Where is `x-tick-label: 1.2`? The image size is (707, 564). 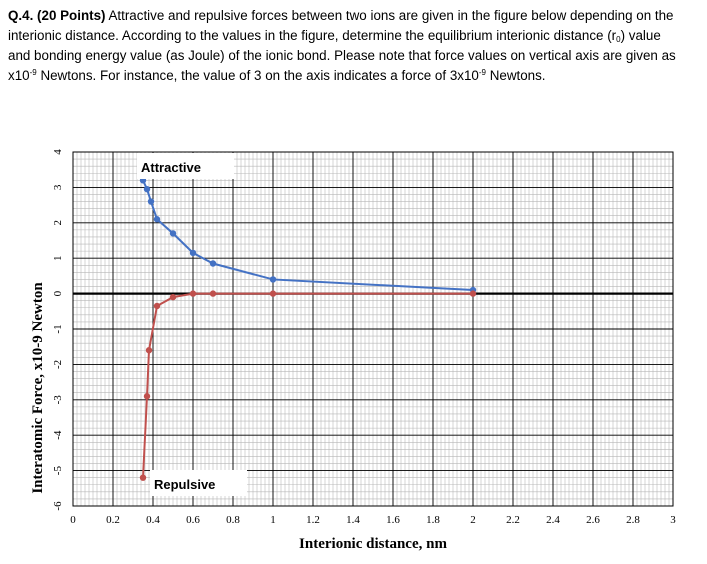 x-tick-label: 1.2 is located at coordinates (313, 520).